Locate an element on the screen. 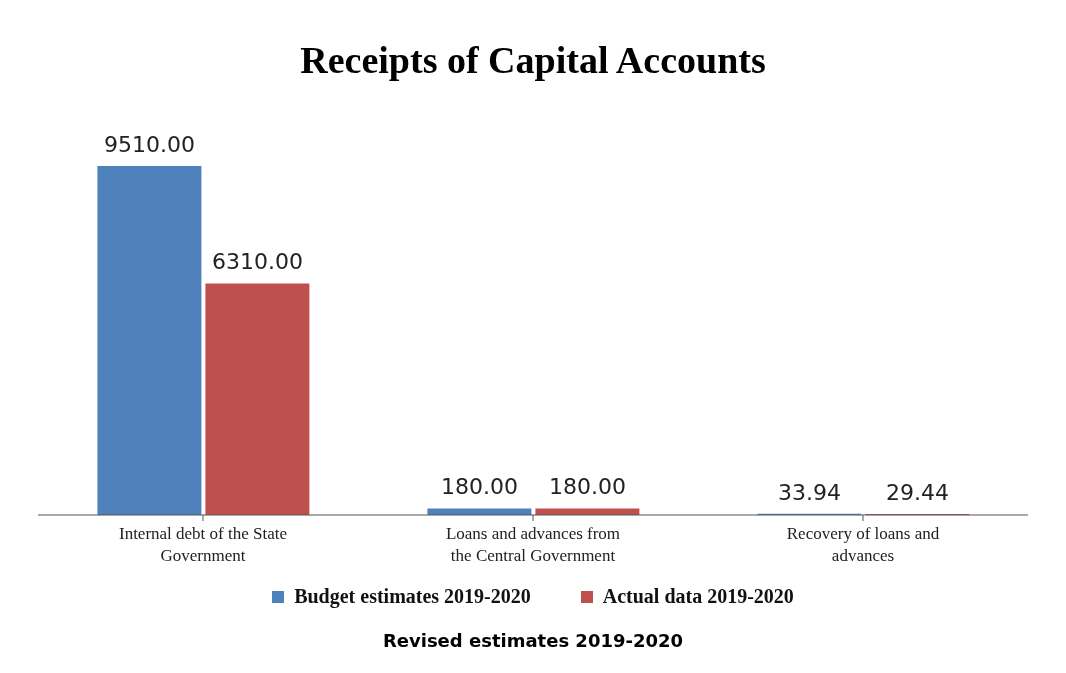 This screenshot has height=673, width=1066. data-label: 6310.00 is located at coordinates (257, 262).